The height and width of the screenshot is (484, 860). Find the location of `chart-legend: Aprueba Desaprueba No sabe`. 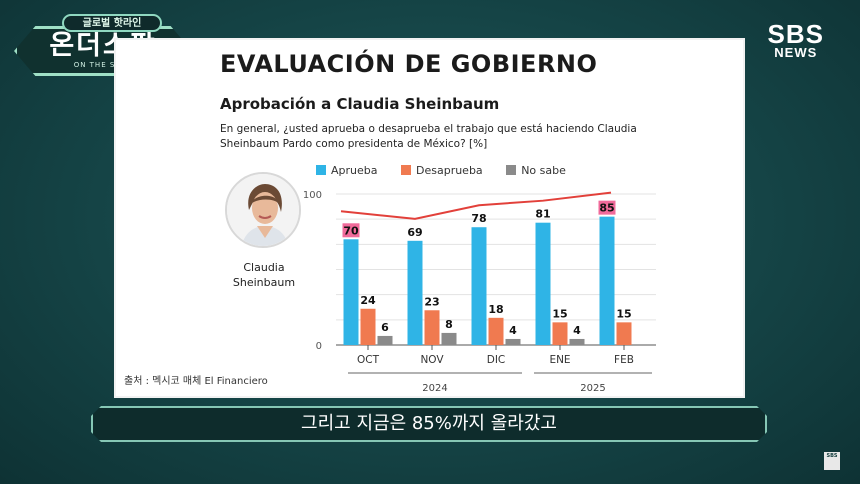

chart-legend: Aprueba Desaprueba No sabe is located at coordinates (451, 170).